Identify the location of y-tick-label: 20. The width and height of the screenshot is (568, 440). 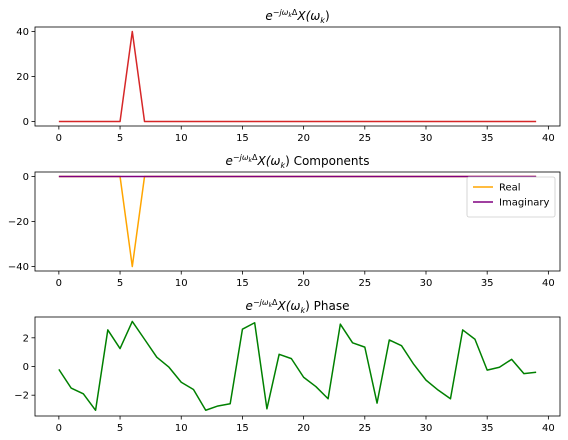
(22, 77).